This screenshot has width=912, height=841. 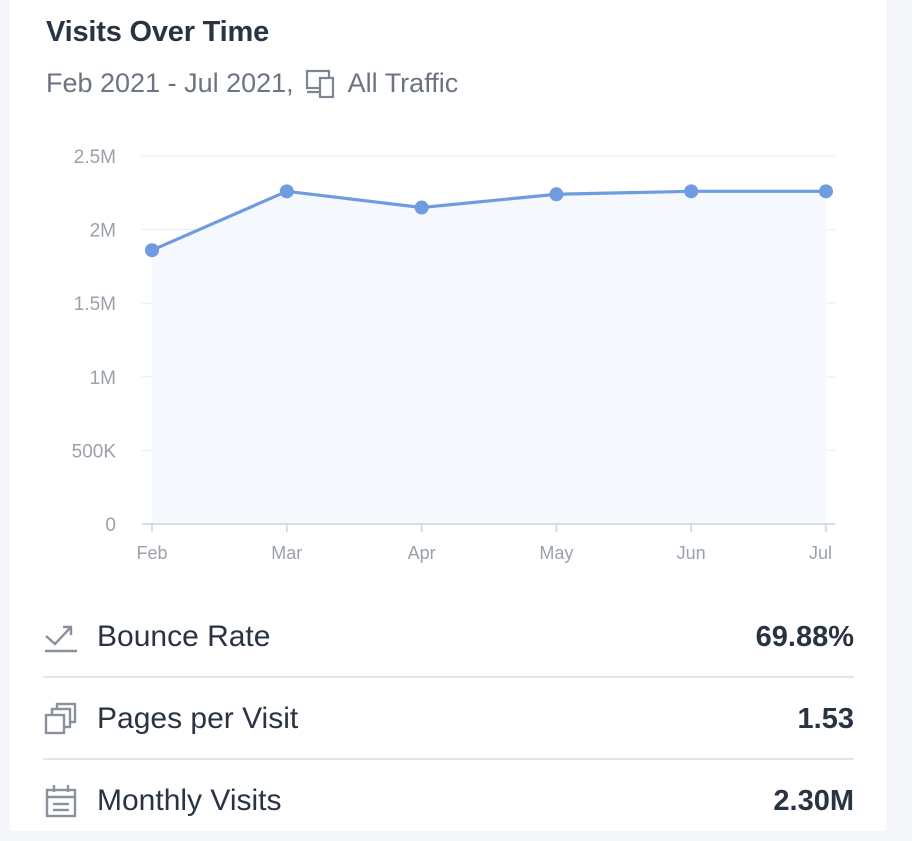 I want to click on monthly-visits-icon, so click(x=61, y=801).